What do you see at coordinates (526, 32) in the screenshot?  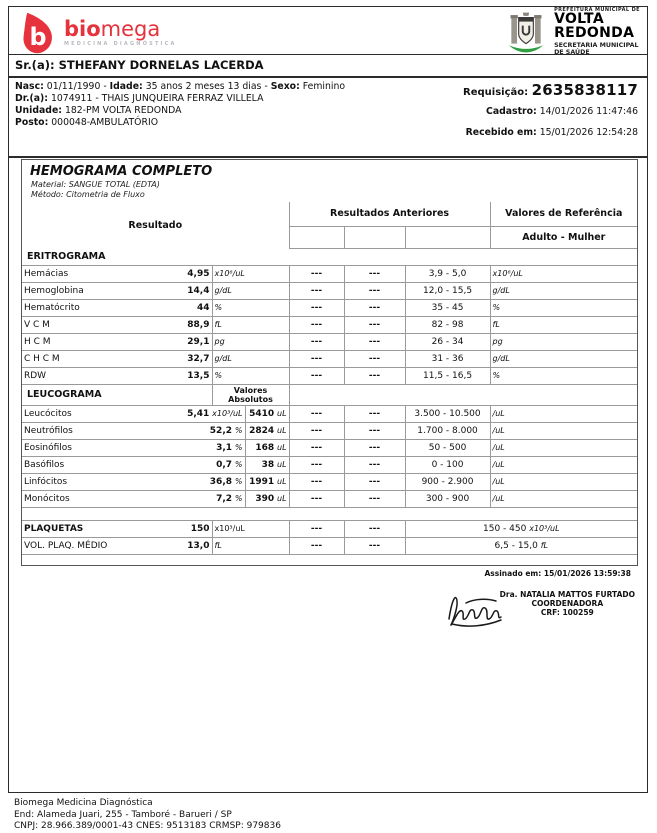 I see `volta-redonda-crest-icon` at bounding box center [526, 32].